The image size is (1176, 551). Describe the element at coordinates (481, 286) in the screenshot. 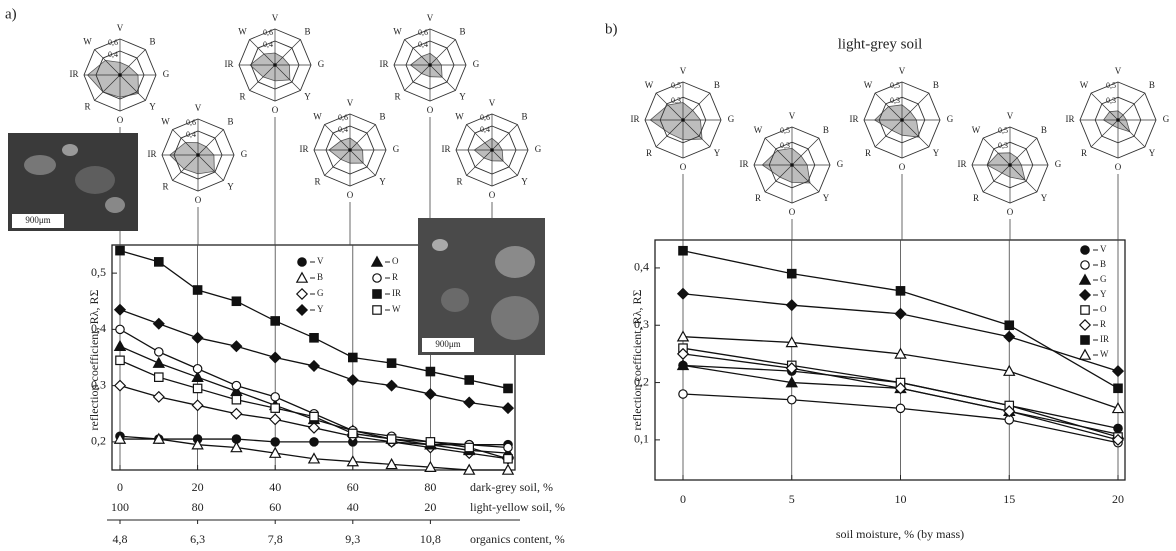

I see `micrograph-right: 900μm` at that location.